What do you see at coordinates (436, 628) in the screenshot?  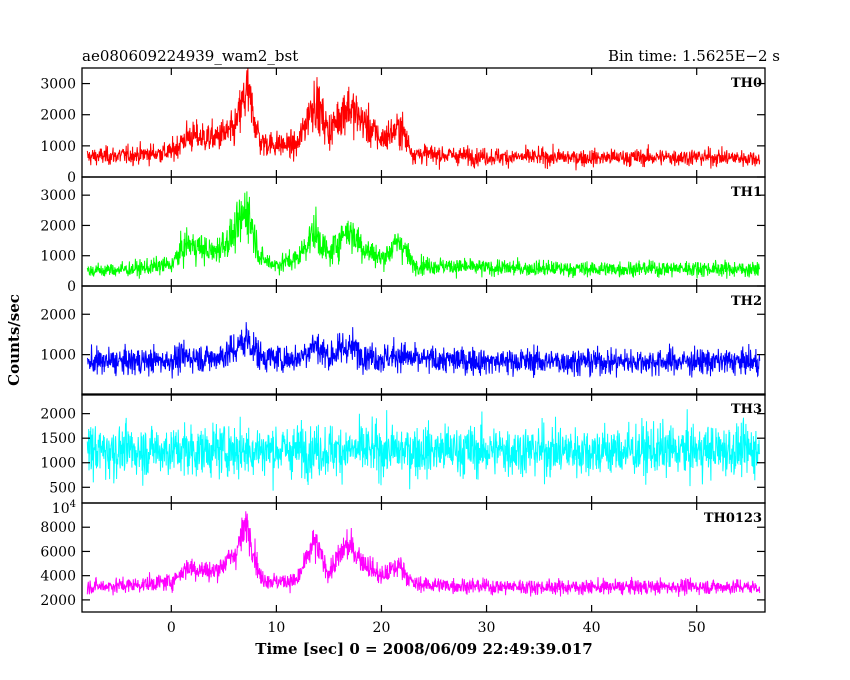 I see `x-axis: 0 10 20 30 40 50` at bounding box center [436, 628].